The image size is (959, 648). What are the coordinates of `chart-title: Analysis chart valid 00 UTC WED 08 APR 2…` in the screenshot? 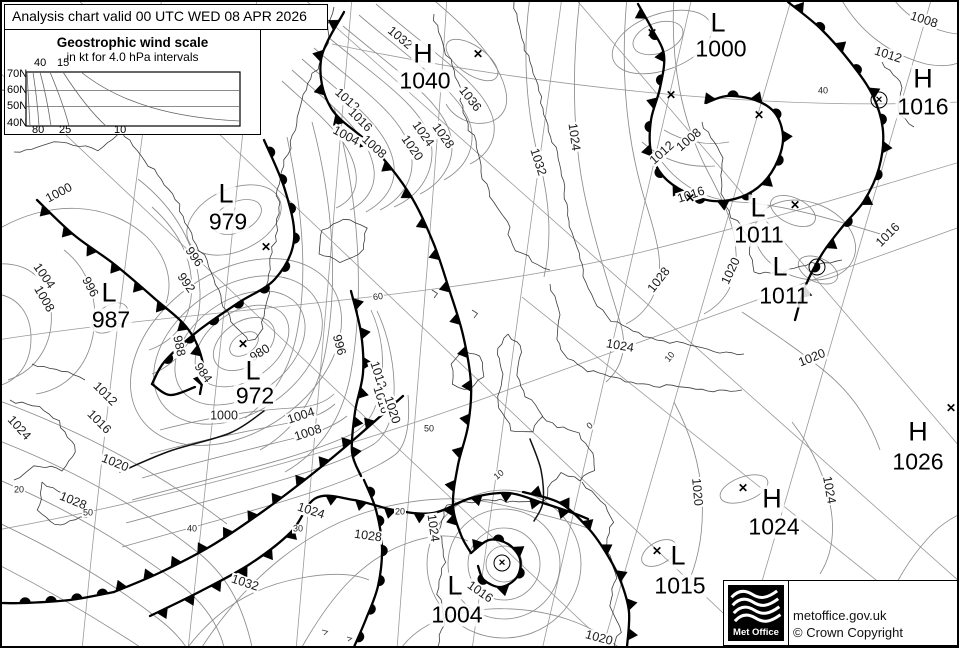 It's located at (159, 16).